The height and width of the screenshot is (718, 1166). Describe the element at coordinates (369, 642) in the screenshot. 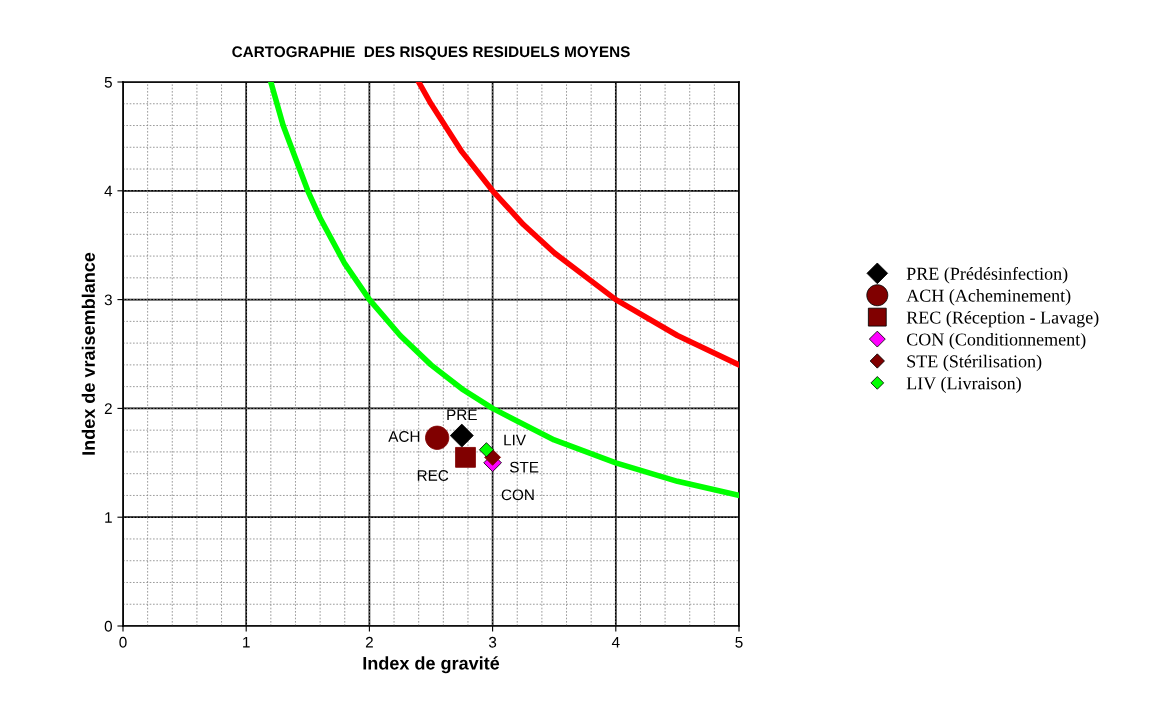

I see `x-tick-label: 2` at that location.